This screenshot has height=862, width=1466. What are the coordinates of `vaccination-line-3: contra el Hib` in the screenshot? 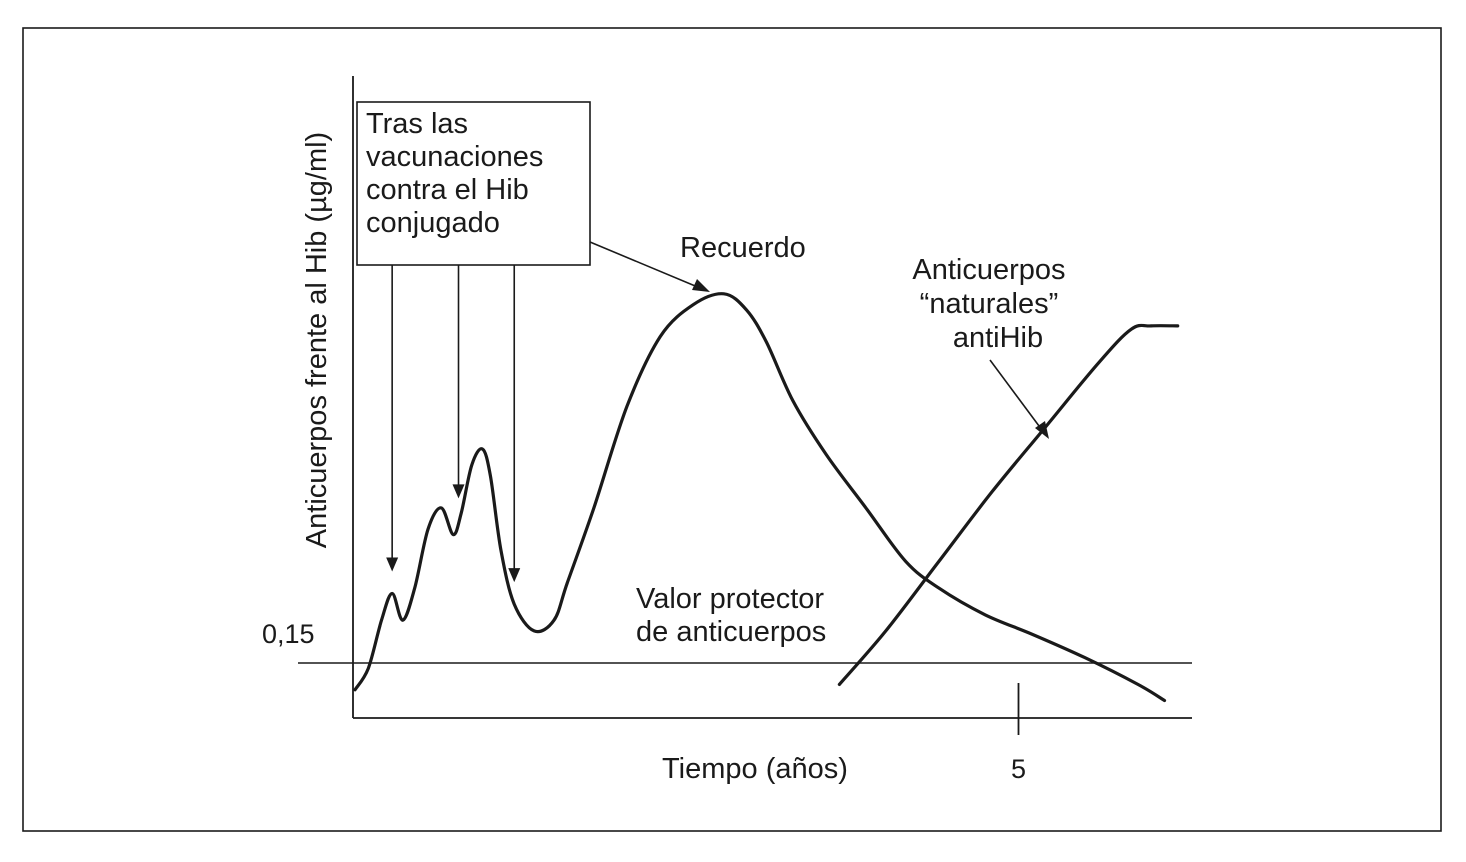 It's located at (447, 190).